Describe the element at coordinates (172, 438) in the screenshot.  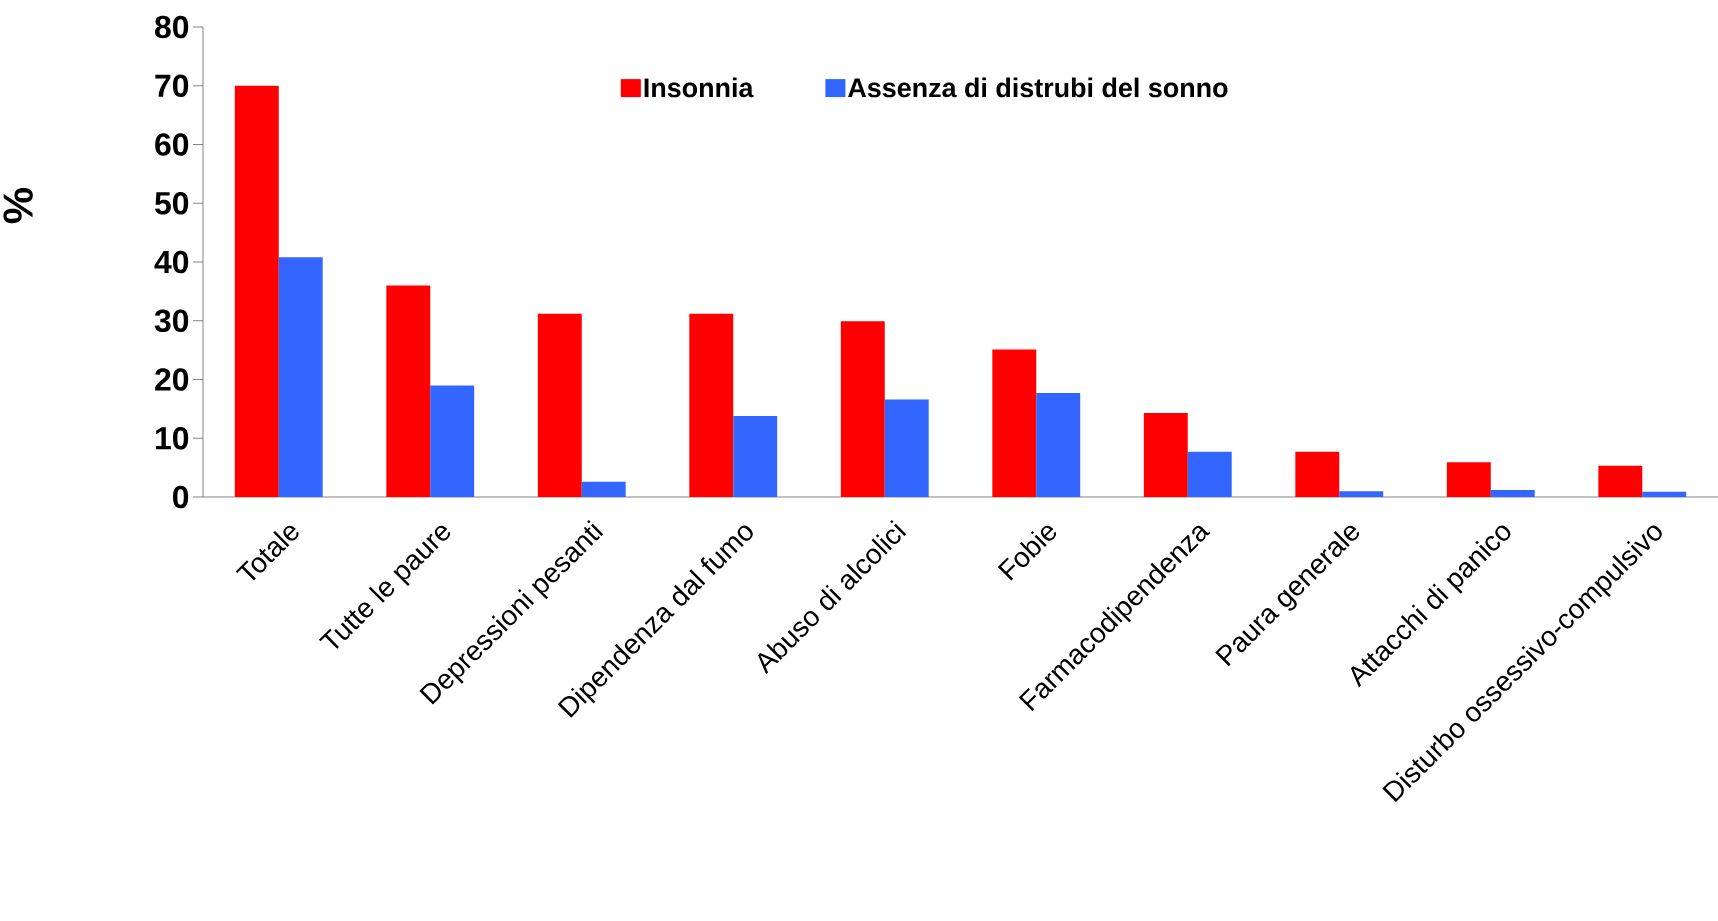
I see `y-tick-label: 10` at that location.